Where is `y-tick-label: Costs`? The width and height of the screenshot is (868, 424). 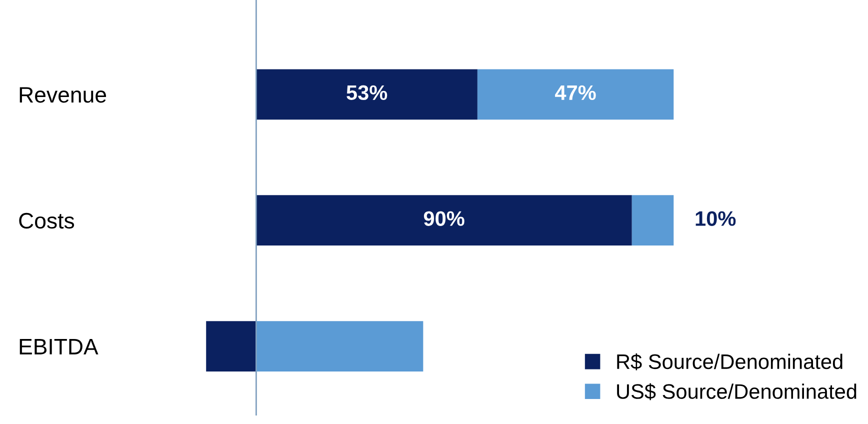
y-tick-label: Costs is located at coordinates (46, 220).